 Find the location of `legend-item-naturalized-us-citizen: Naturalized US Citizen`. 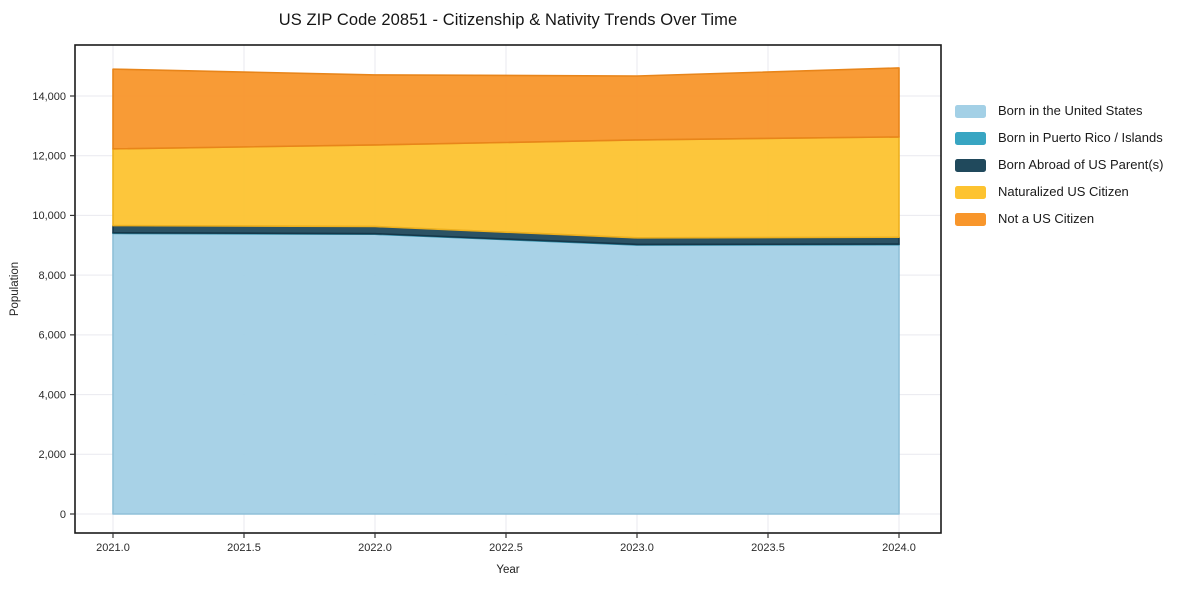

legend-item-naturalized-us-citizen: Naturalized US Citizen is located at coordinates (1059, 192).